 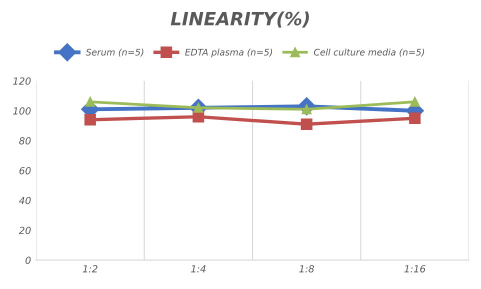 I want to click on y-tick-label: 60, so click(x=25, y=170).